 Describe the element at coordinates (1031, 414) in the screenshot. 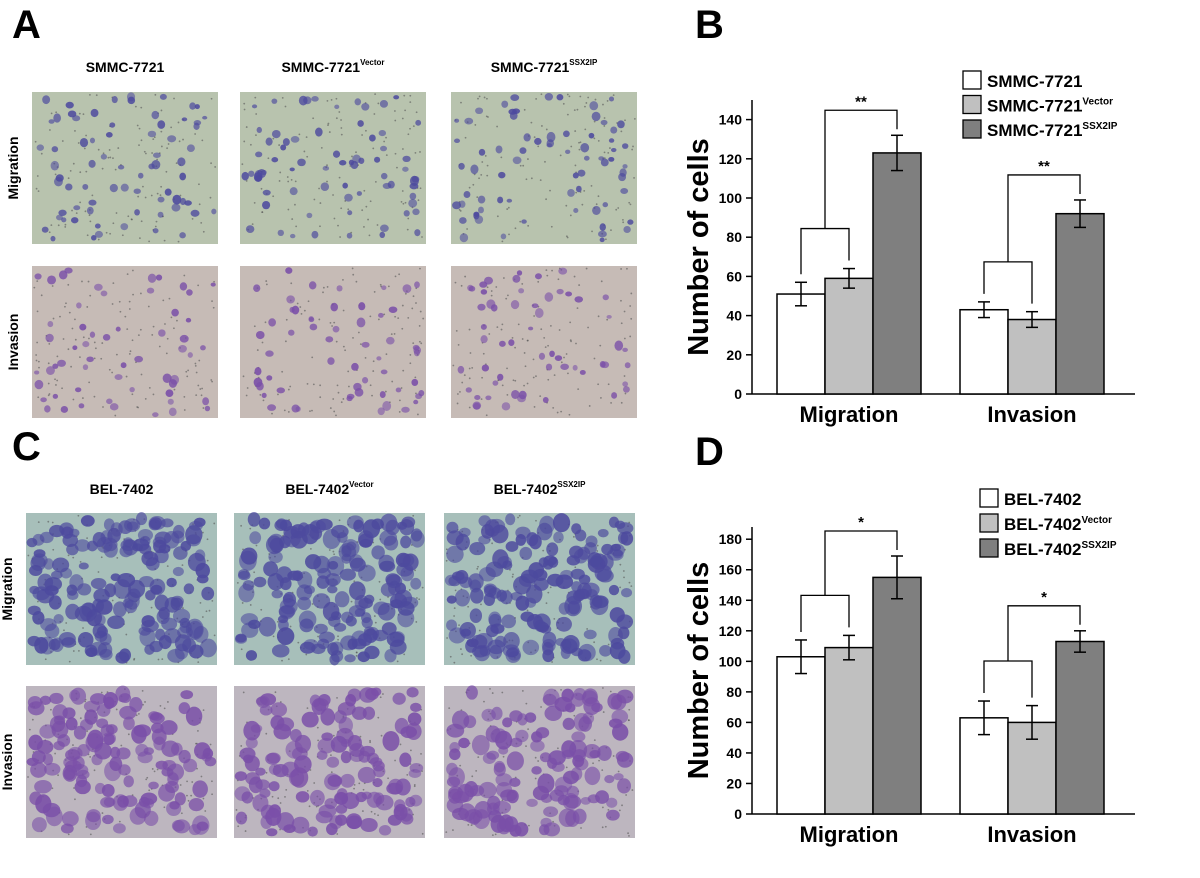

I see `x-tick-label: Invasion` at that location.